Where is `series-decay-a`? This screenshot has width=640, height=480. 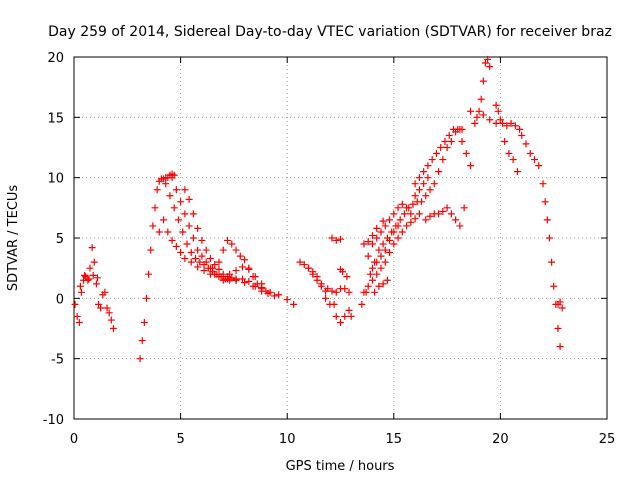 series-decay-a is located at coordinates (226, 262).